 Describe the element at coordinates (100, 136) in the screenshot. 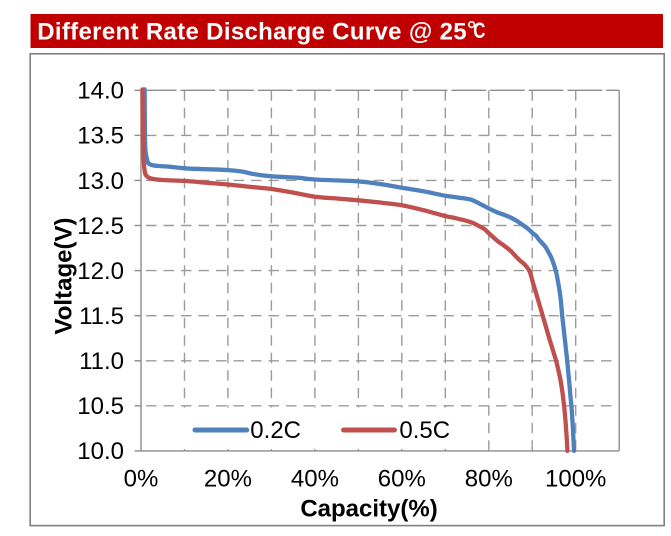

I see `svg-text: 13.5` at that location.